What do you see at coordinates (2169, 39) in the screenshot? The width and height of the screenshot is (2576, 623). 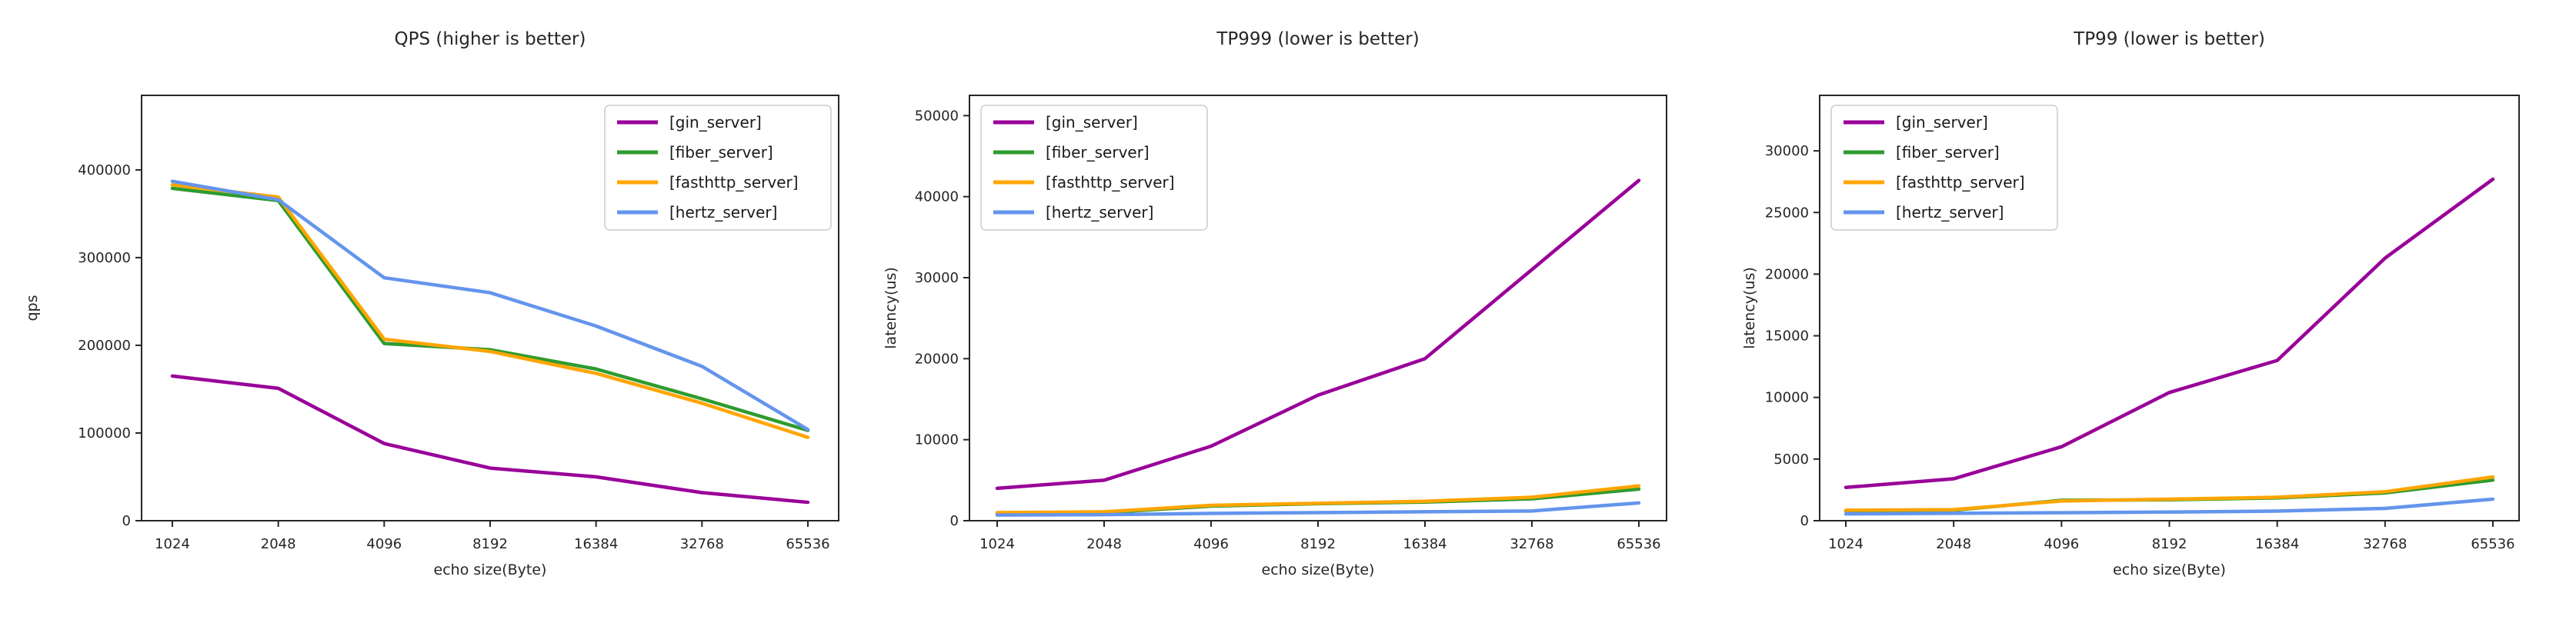 I see `chart-title: TP99 (lower is better)` at bounding box center [2169, 39].